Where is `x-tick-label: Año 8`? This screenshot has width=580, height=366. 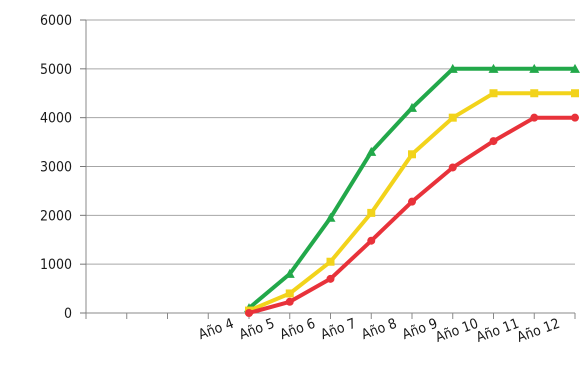 x-tick-label: Año 8 is located at coordinates (379, 329).